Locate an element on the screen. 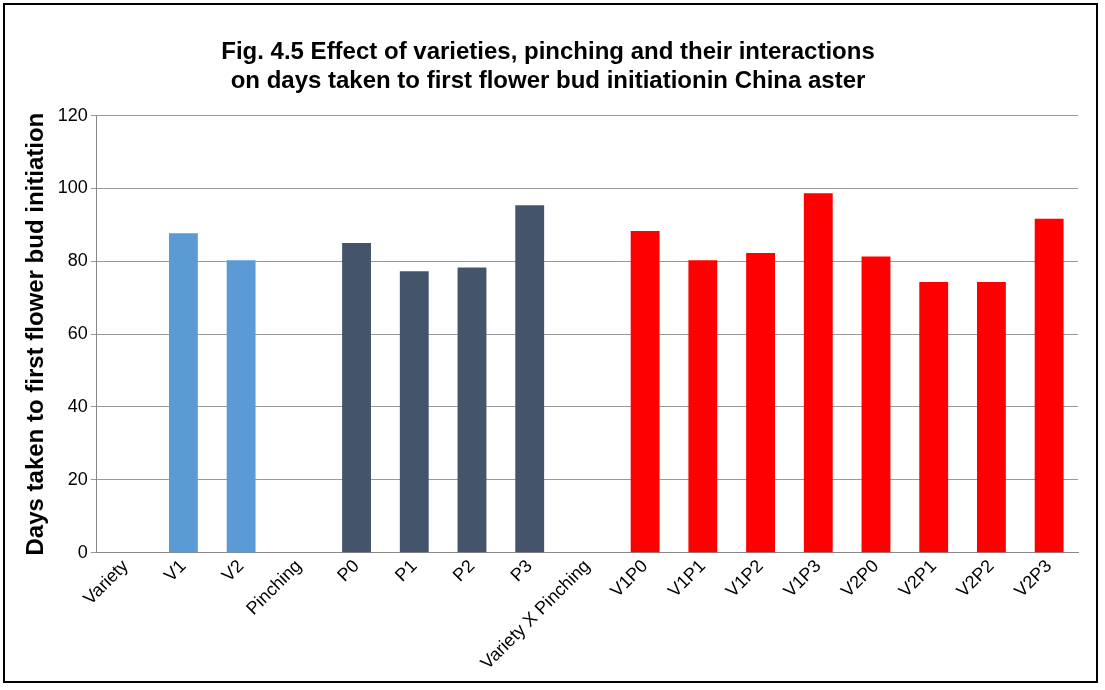 The image size is (1105, 690). y-axis-title: Days taken to first flower bud initiation is located at coordinates (35, 334).